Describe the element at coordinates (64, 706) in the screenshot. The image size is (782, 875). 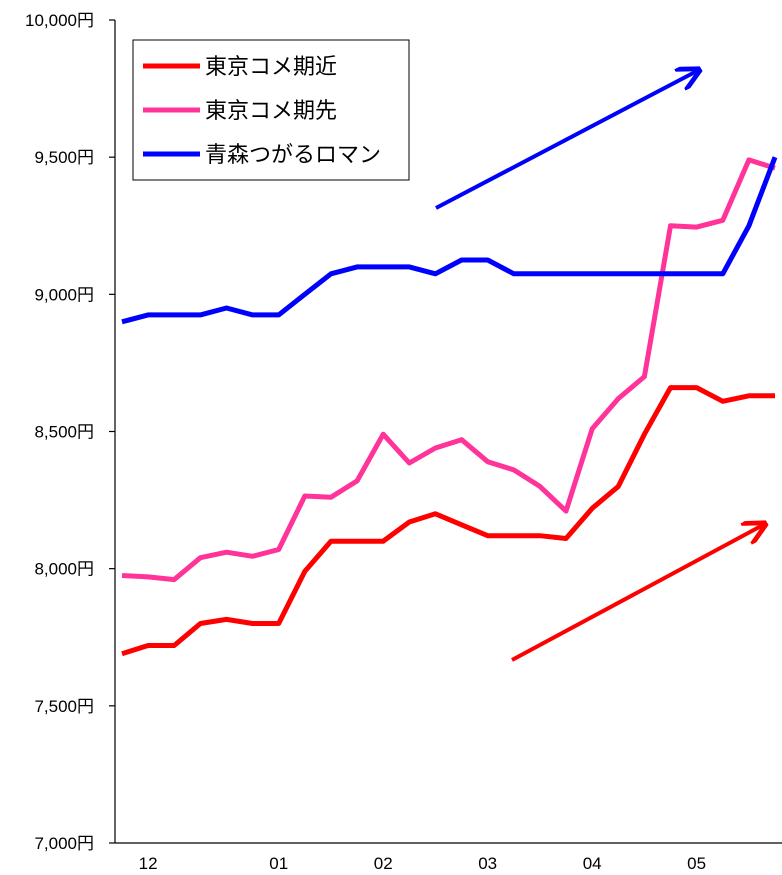
I see `y-tick-label: 7,500円` at that location.